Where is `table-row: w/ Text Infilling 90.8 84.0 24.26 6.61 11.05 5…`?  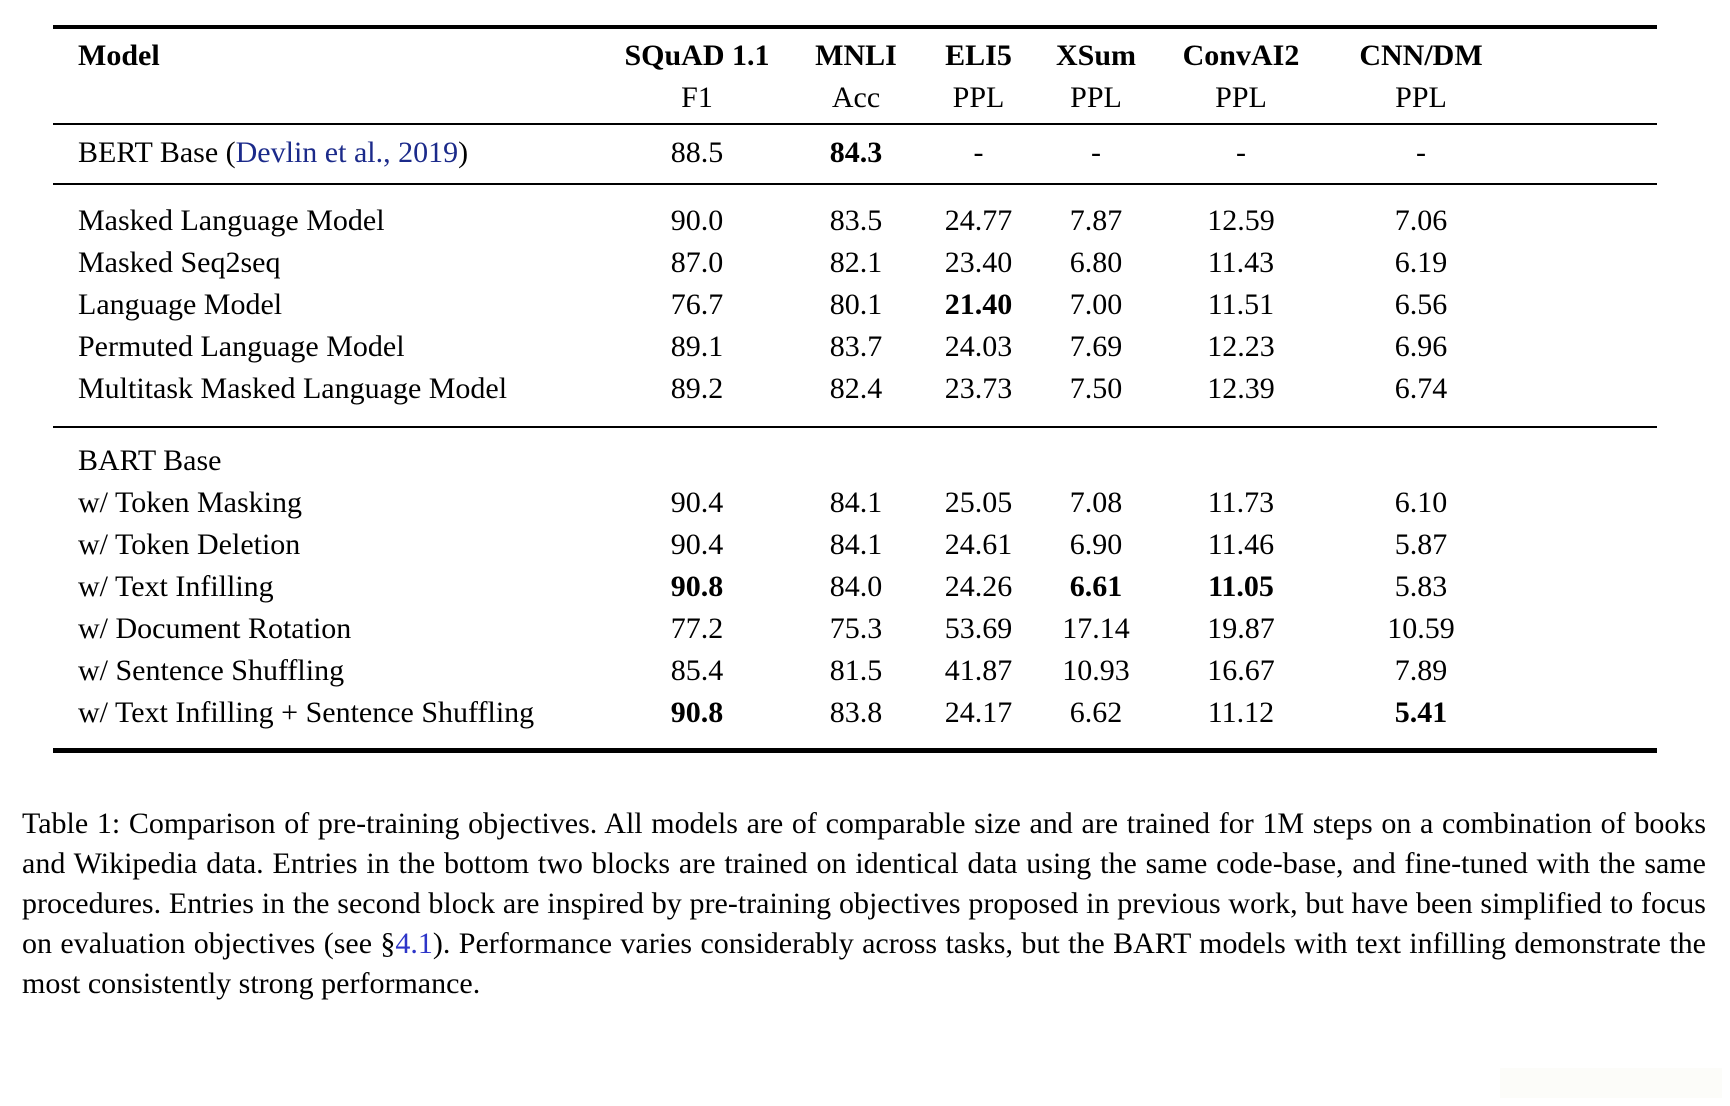 table-row: w/ Text Infilling 90.8 84.0 24.26 6.61 11.05 5… is located at coordinates (855, 587).